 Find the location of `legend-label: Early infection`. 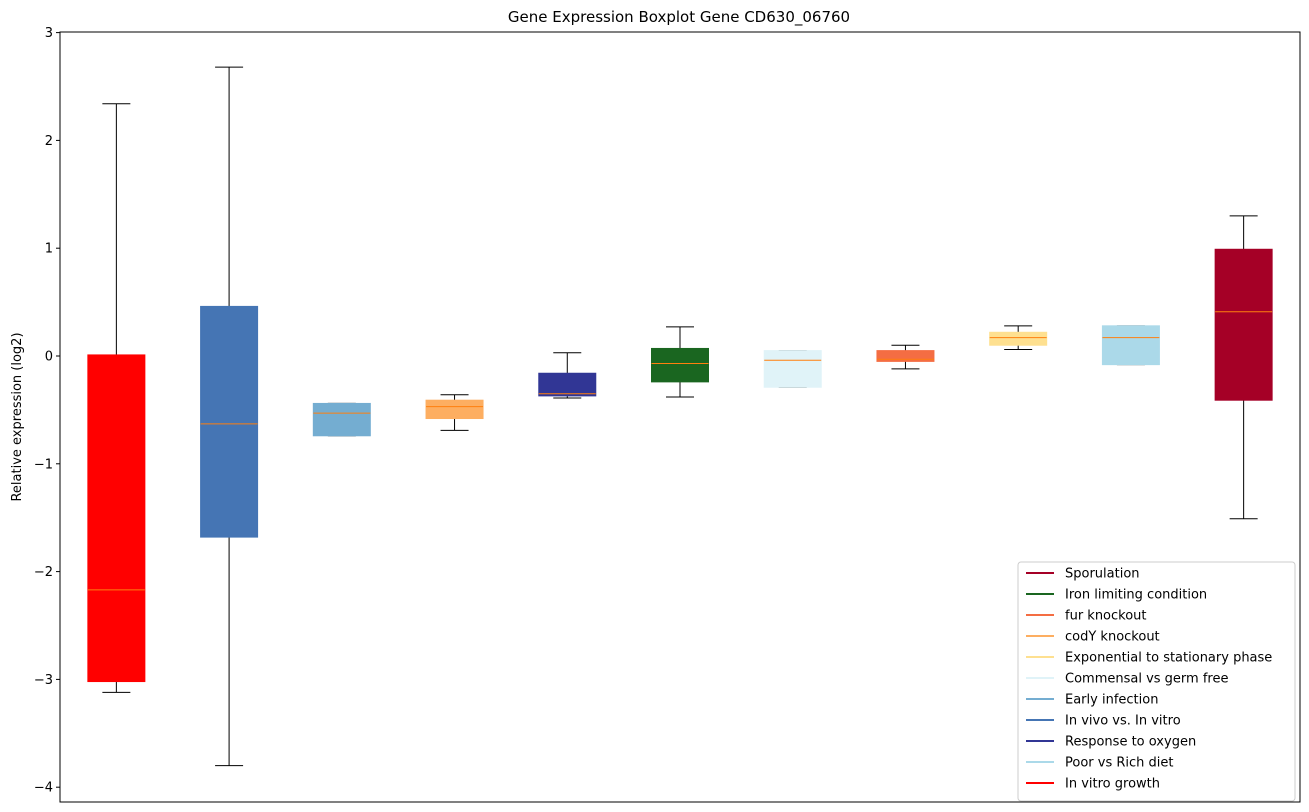

legend-label: Early infection is located at coordinates (1111, 700).